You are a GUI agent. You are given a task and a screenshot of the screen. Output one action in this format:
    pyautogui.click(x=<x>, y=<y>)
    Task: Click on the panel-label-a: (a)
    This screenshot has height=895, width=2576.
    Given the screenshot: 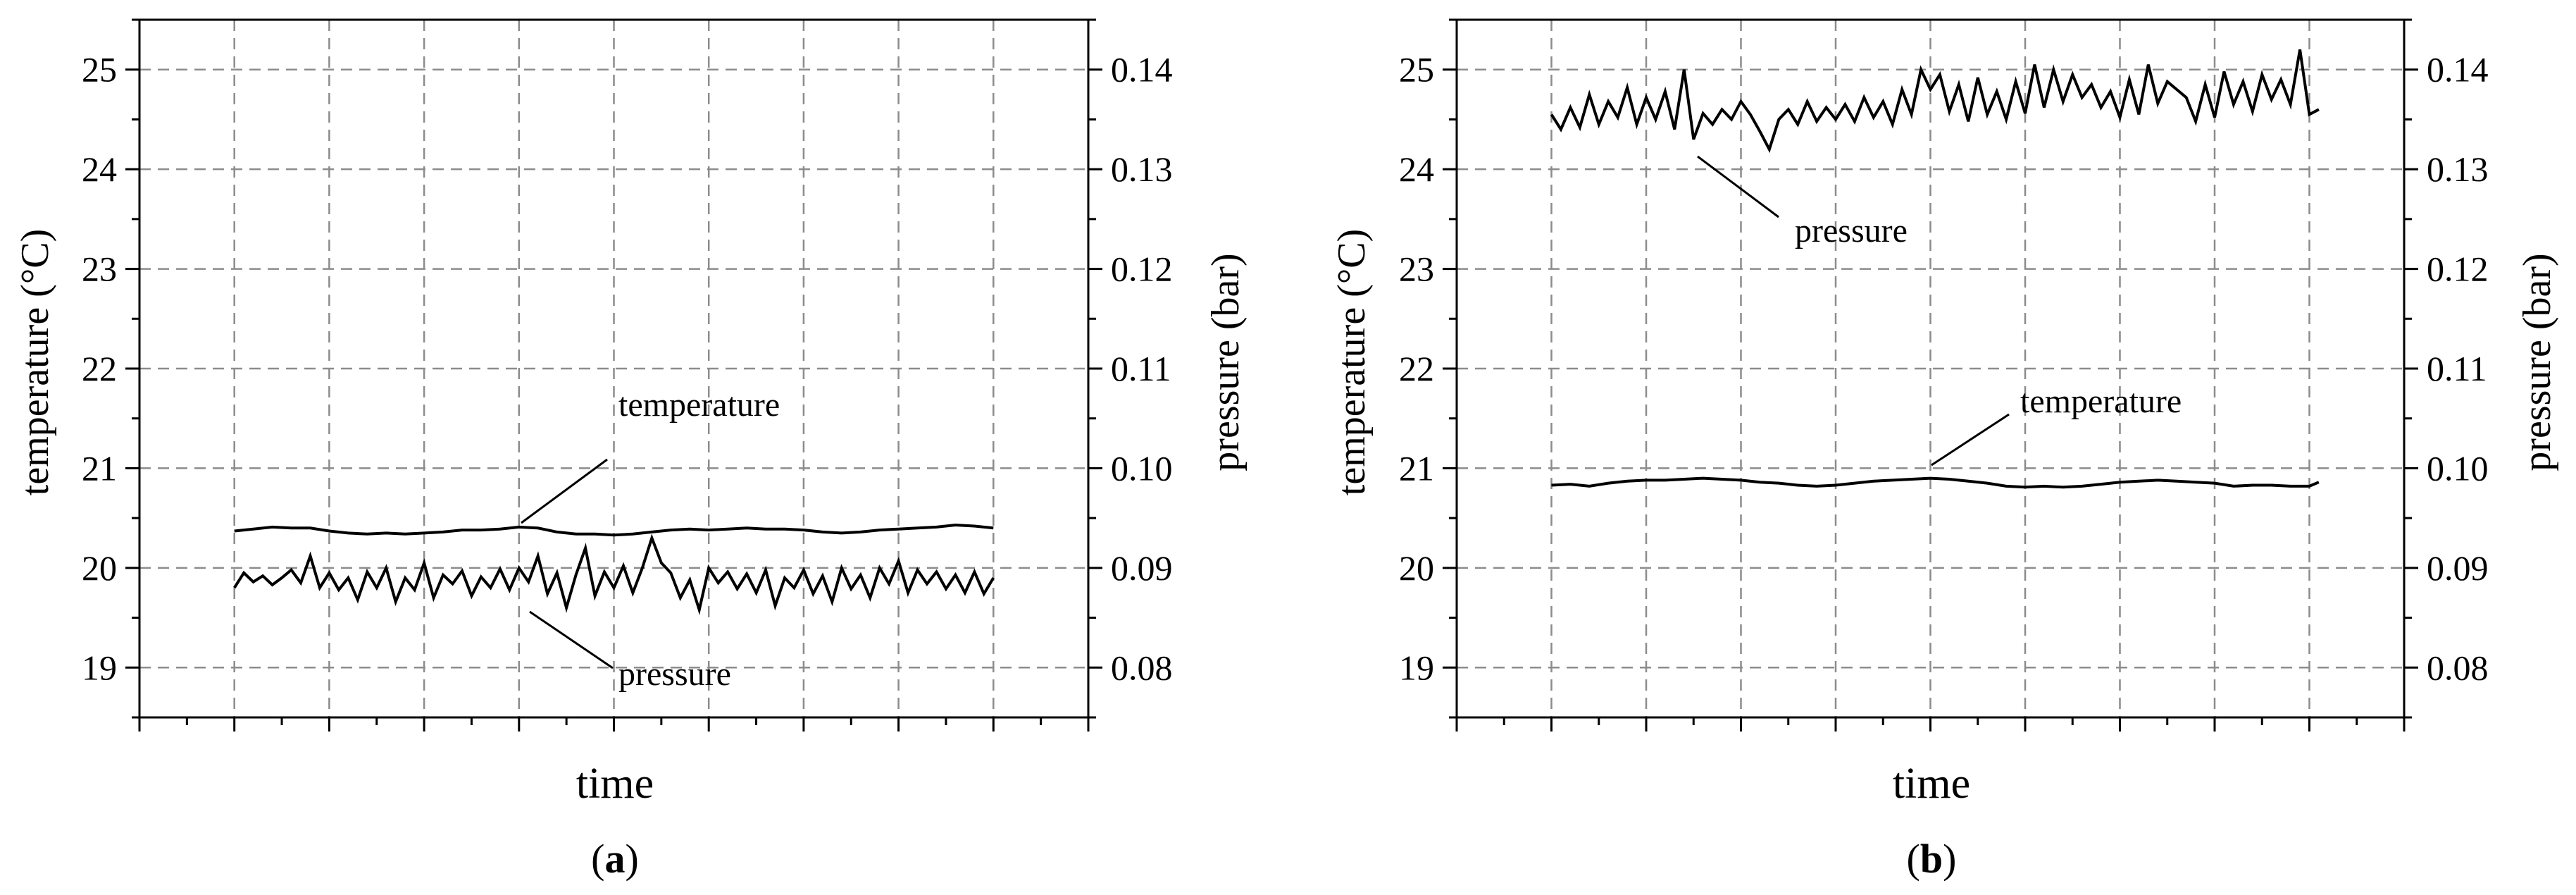 What is the action you would take?
    pyautogui.click(x=615, y=859)
    